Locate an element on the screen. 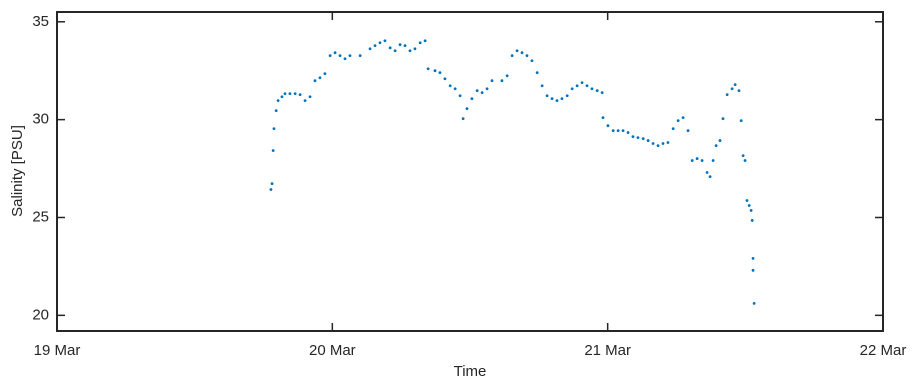 This screenshot has height=388, width=917. y-axis-label: Salinity [PSU] is located at coordinates (17, 171).